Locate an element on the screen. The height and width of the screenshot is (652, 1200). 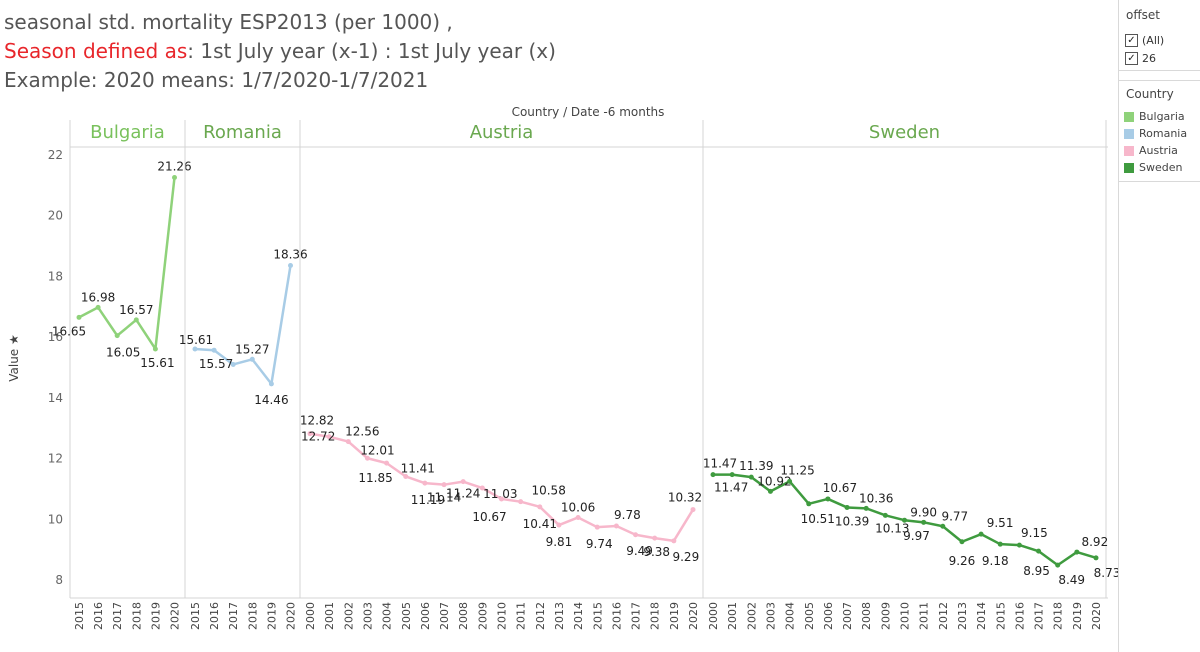
title-line-3: Example: 2020 means: 1/7/2020-1/7/2021 is located at coordinates (216, 80).